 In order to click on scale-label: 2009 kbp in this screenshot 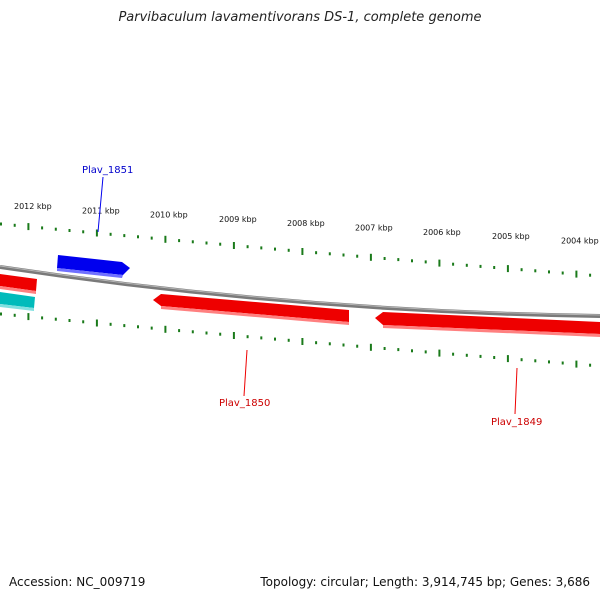, I will do `click(238, 219)`.